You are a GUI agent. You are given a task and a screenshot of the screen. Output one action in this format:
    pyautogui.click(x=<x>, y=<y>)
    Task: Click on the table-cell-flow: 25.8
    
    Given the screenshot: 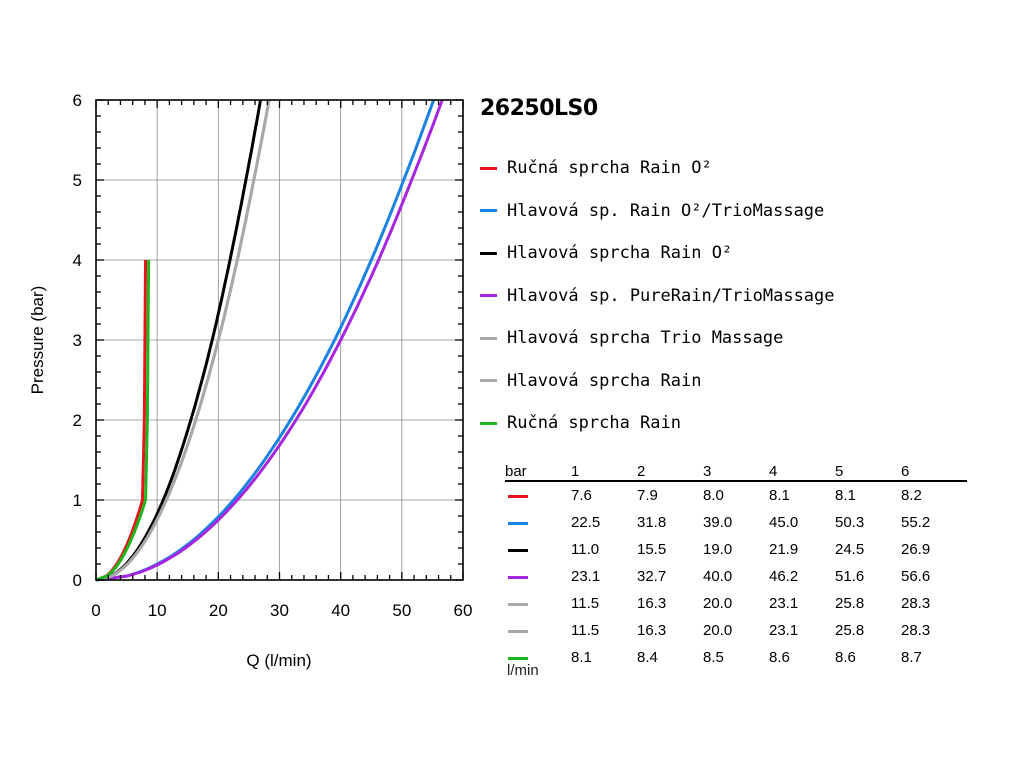 What is the action you would take?
    pyautogui.click(x=850, y=630)
    